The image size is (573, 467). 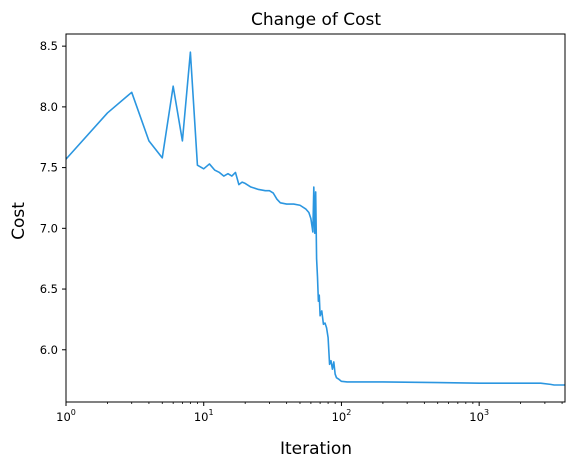 What do you see at coordinates (316, 20) in the screenshot?
I see `chart-title: Change of Cost` at bounding box center [316, 20].